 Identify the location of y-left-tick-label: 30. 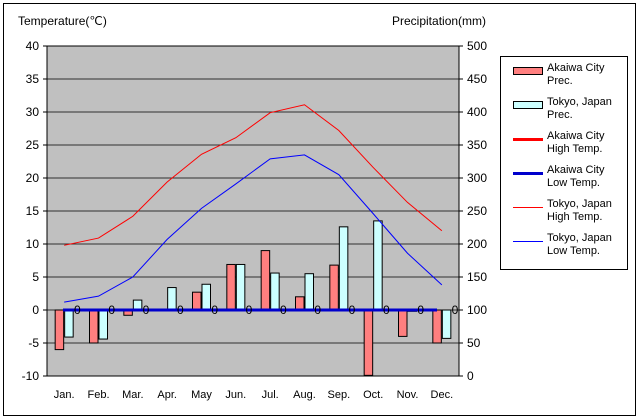
(33, 112).